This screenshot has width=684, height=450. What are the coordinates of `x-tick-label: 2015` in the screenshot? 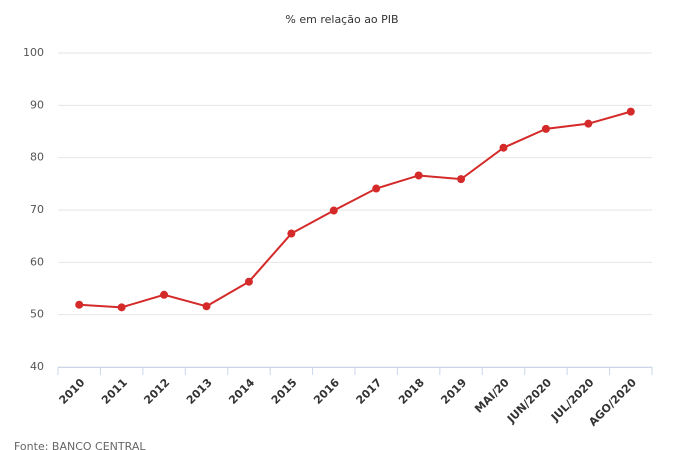 It's located at (284, 391).